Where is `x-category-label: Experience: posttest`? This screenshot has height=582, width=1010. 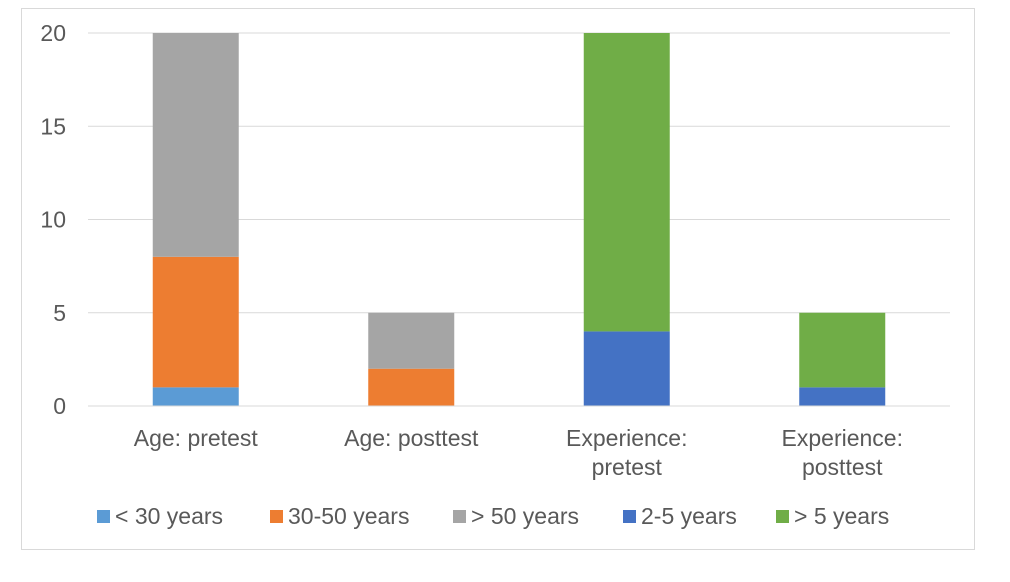
x-category-label: Experience: posttest is located at coordinates (842, 452).